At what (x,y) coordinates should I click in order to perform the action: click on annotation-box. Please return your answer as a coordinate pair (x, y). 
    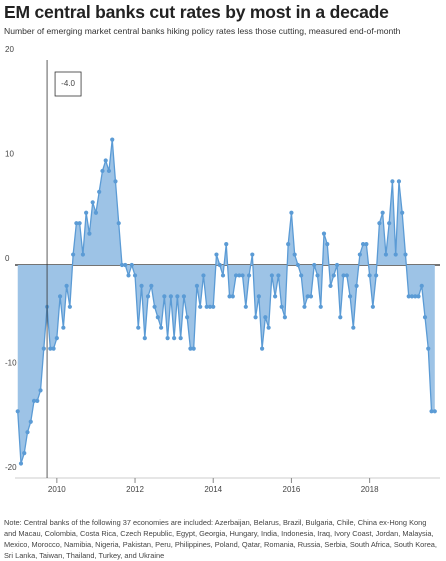
    Looking at the image, I should click on (68, 84).